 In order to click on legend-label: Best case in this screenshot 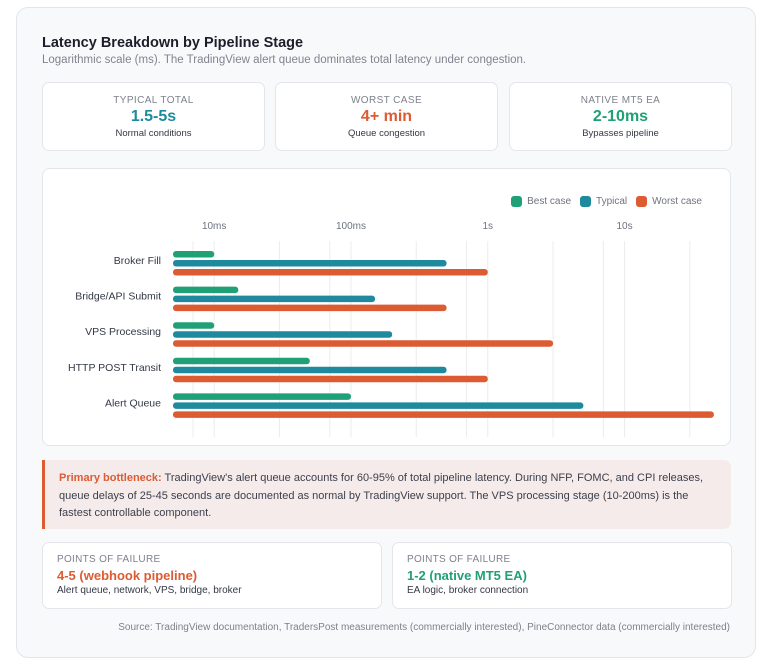, I will do `click(549, 201)`.